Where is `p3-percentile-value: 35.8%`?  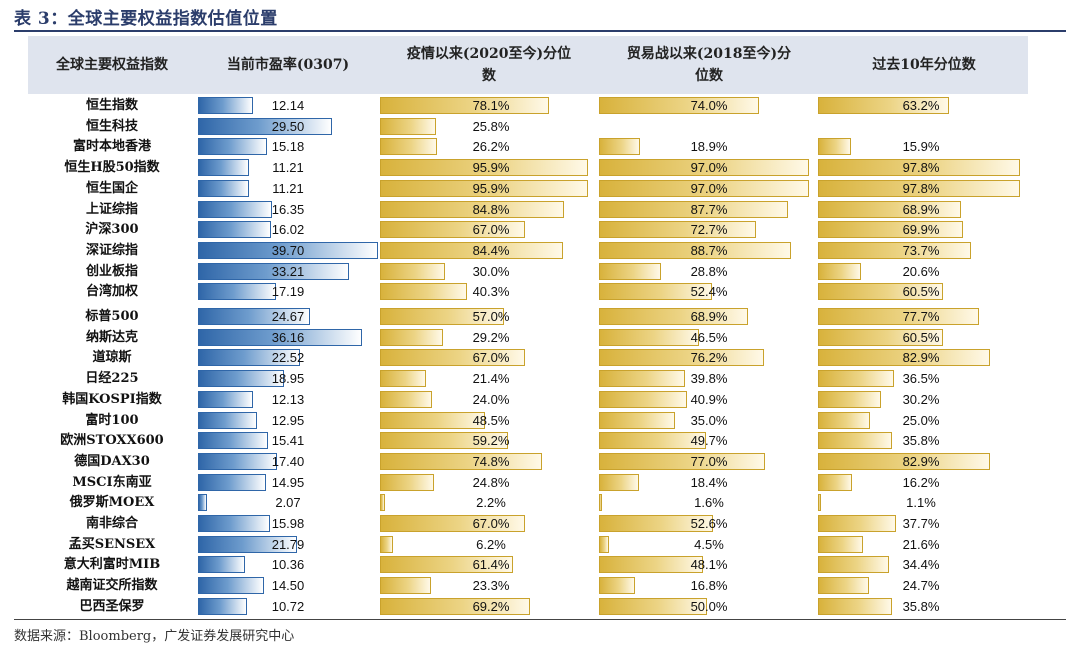
p3-percentile-value: 35.8% is located at coordinates (921, 441).